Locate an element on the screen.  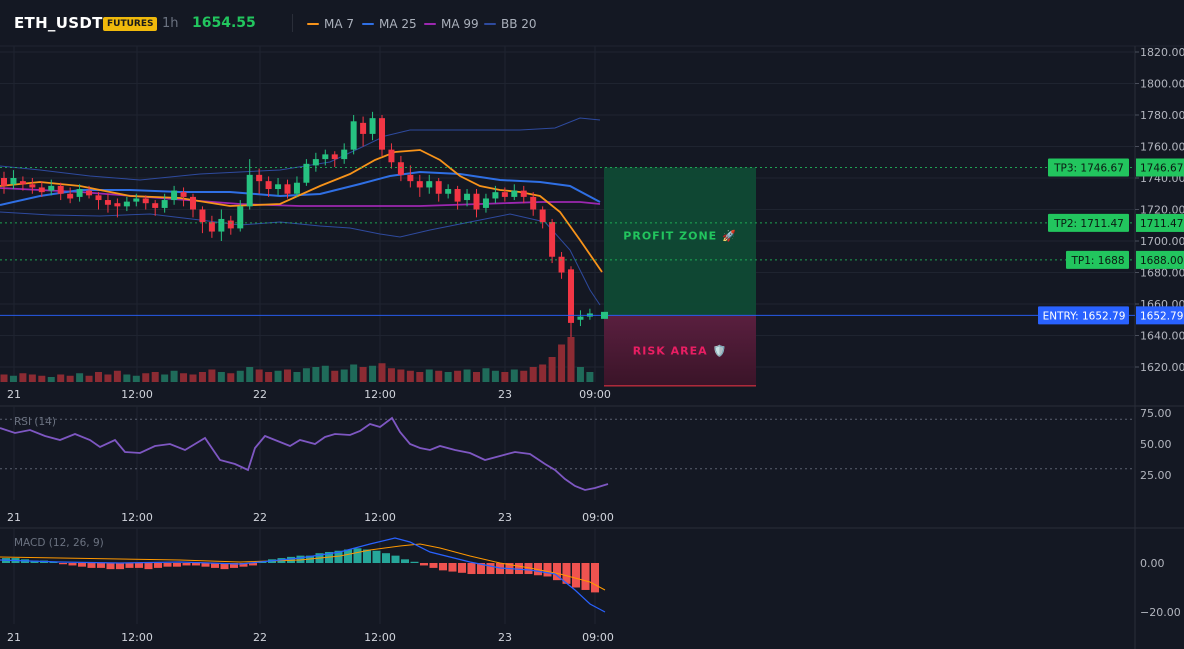
level-tag-tp1: TP1: 1688 is located at coordinates (1097, 261).